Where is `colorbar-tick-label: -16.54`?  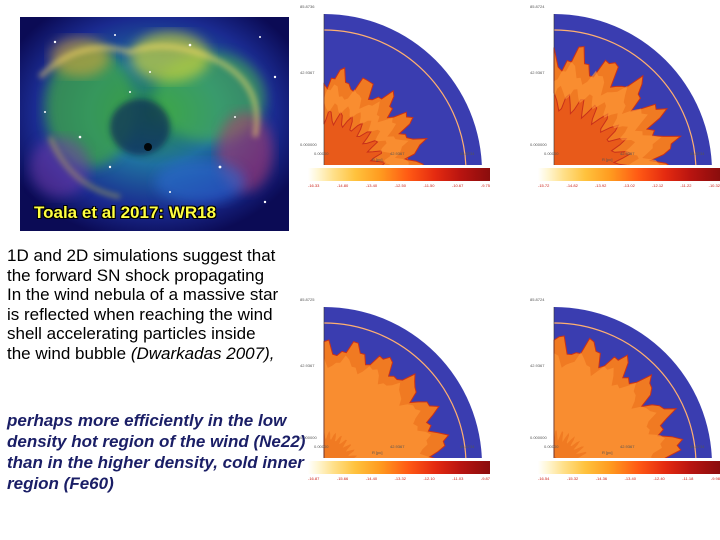 colorbar-tick-label: -16.54 is located at coordinates (544, 478).